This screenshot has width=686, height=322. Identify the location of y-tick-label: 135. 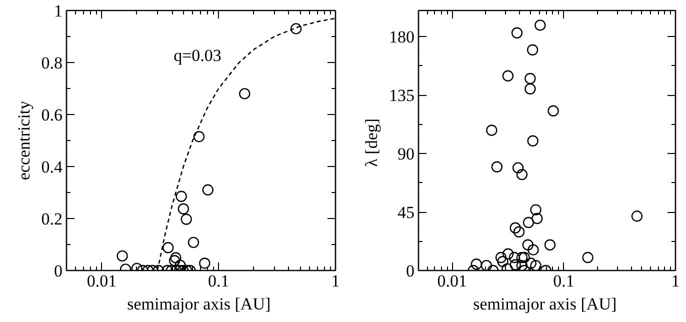
(401, 95).